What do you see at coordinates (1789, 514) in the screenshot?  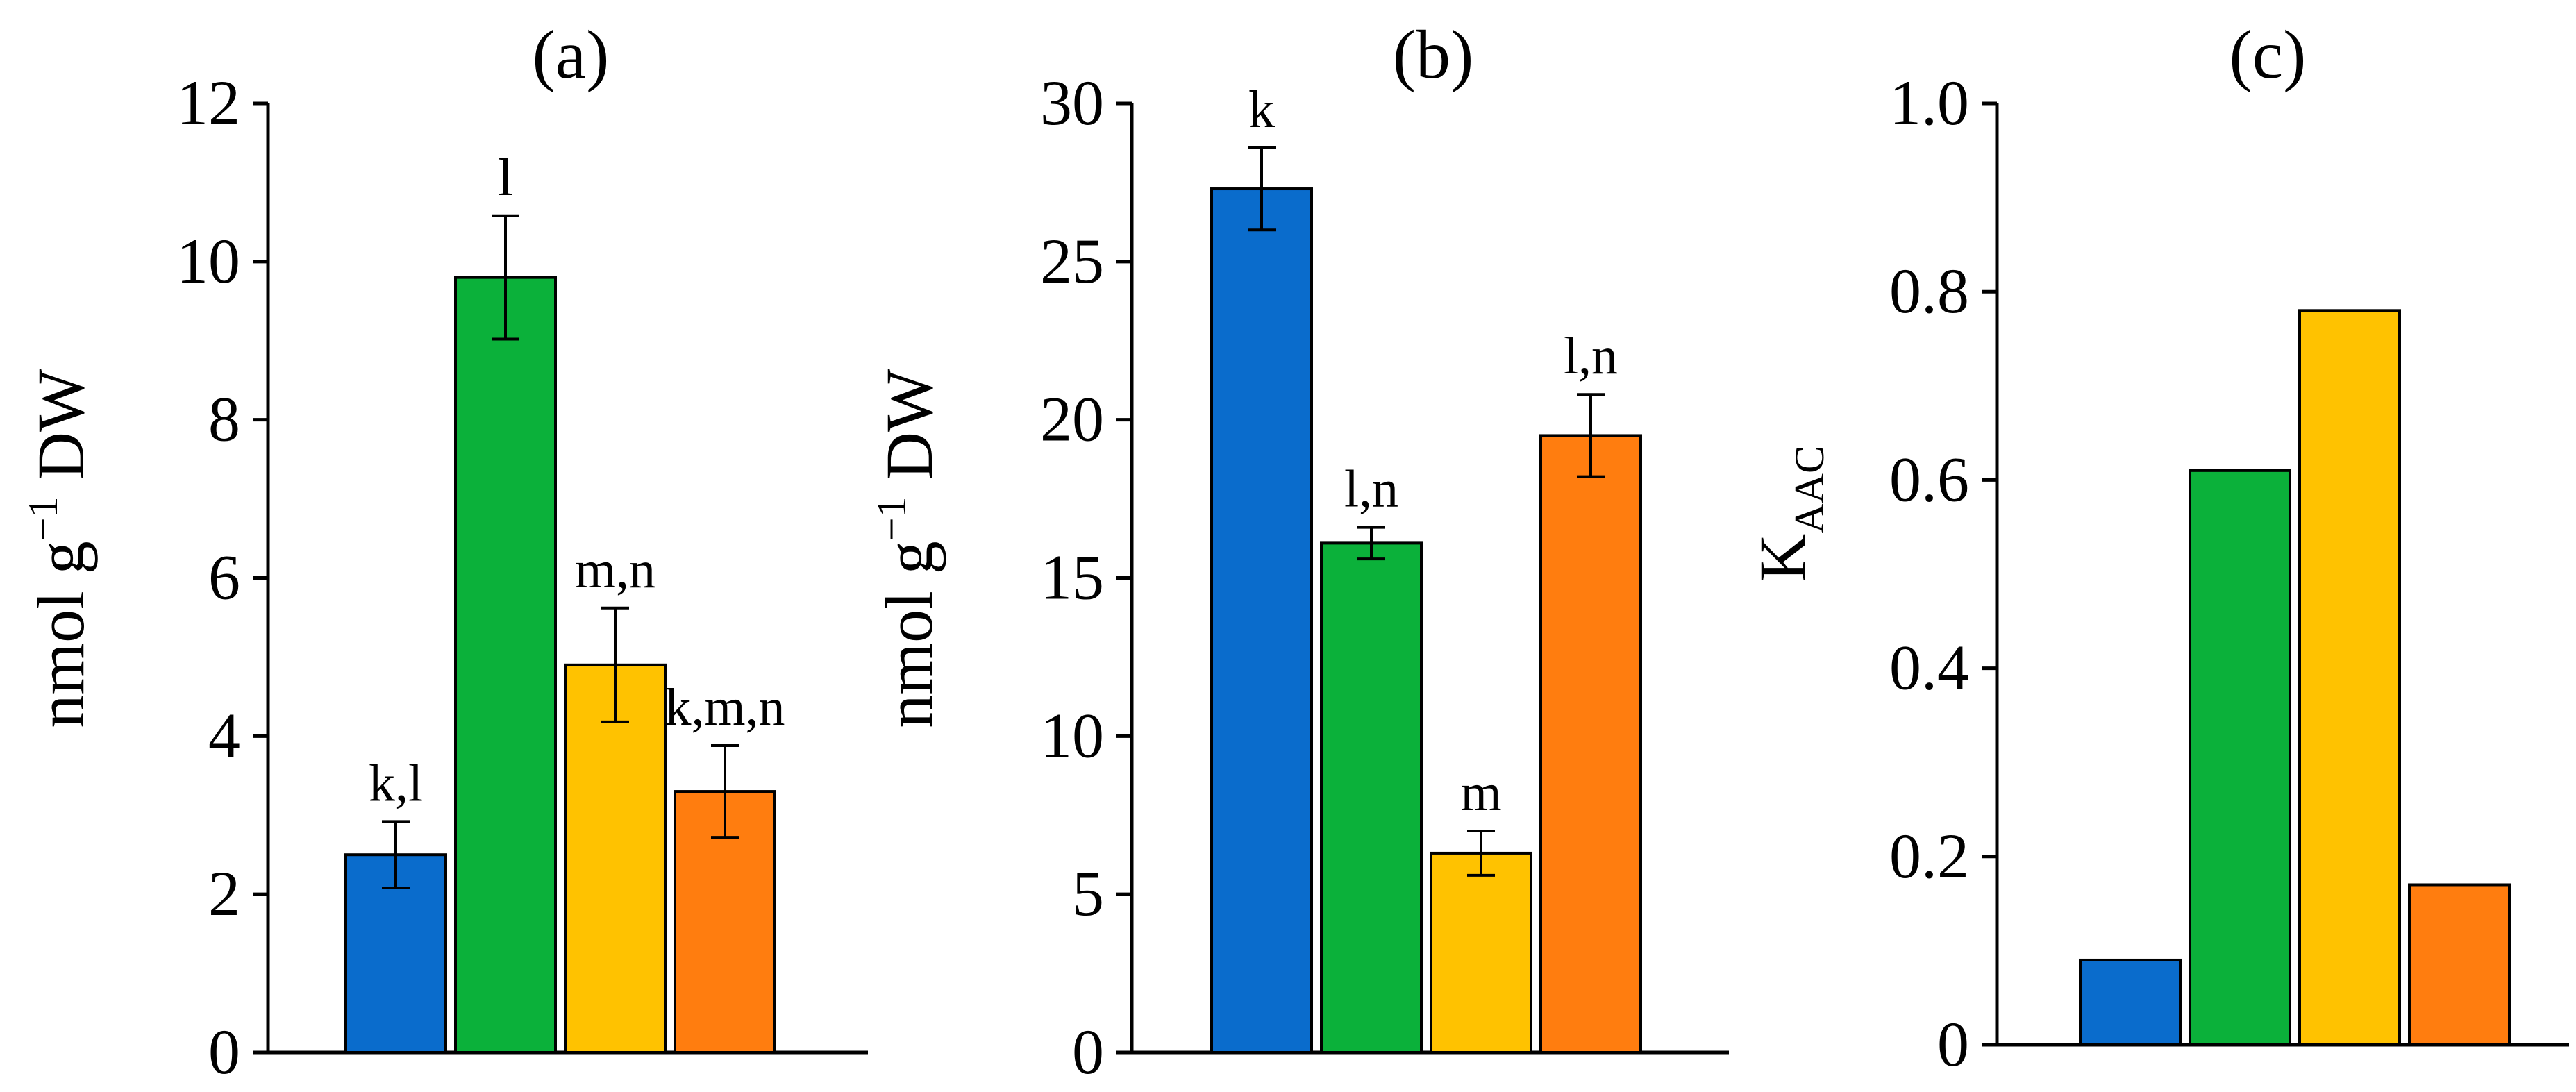 I see `panel-c-ylabel: KAAC` at bounding box center [1789, 514].